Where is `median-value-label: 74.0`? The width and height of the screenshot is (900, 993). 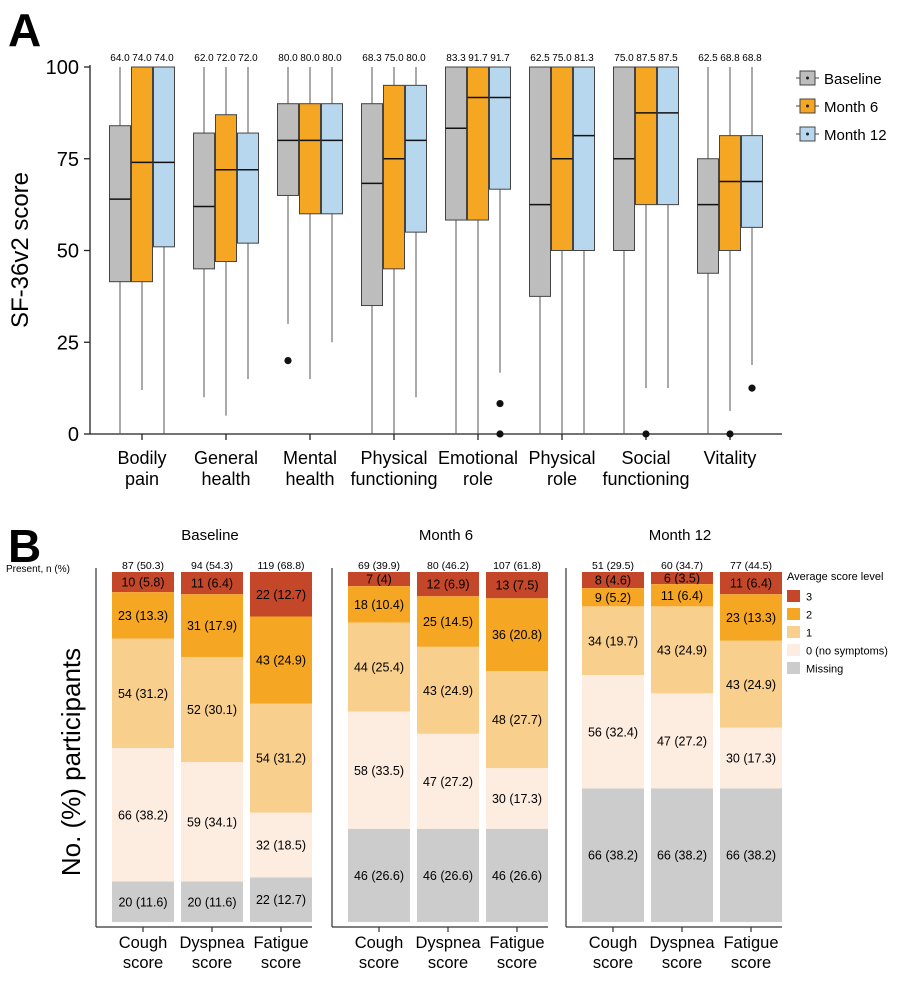 median-value-label: 74.0 is located at coordinates (164, 58).